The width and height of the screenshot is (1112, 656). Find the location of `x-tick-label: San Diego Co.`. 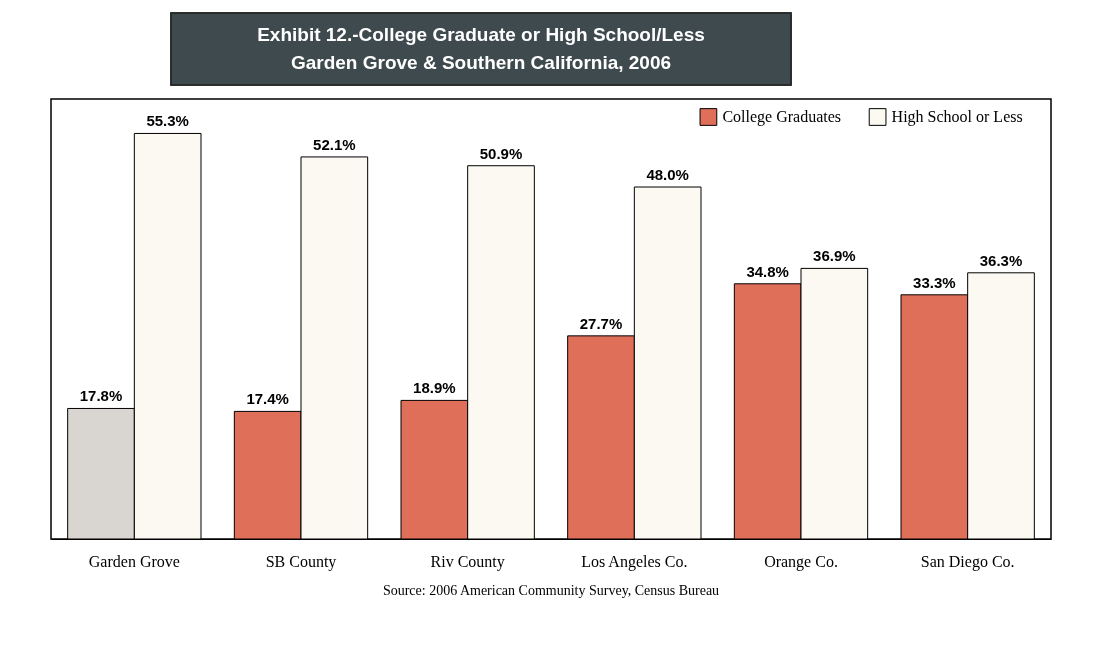

x-tick-label: San Diego Co. is located at coordinates (967, 561).